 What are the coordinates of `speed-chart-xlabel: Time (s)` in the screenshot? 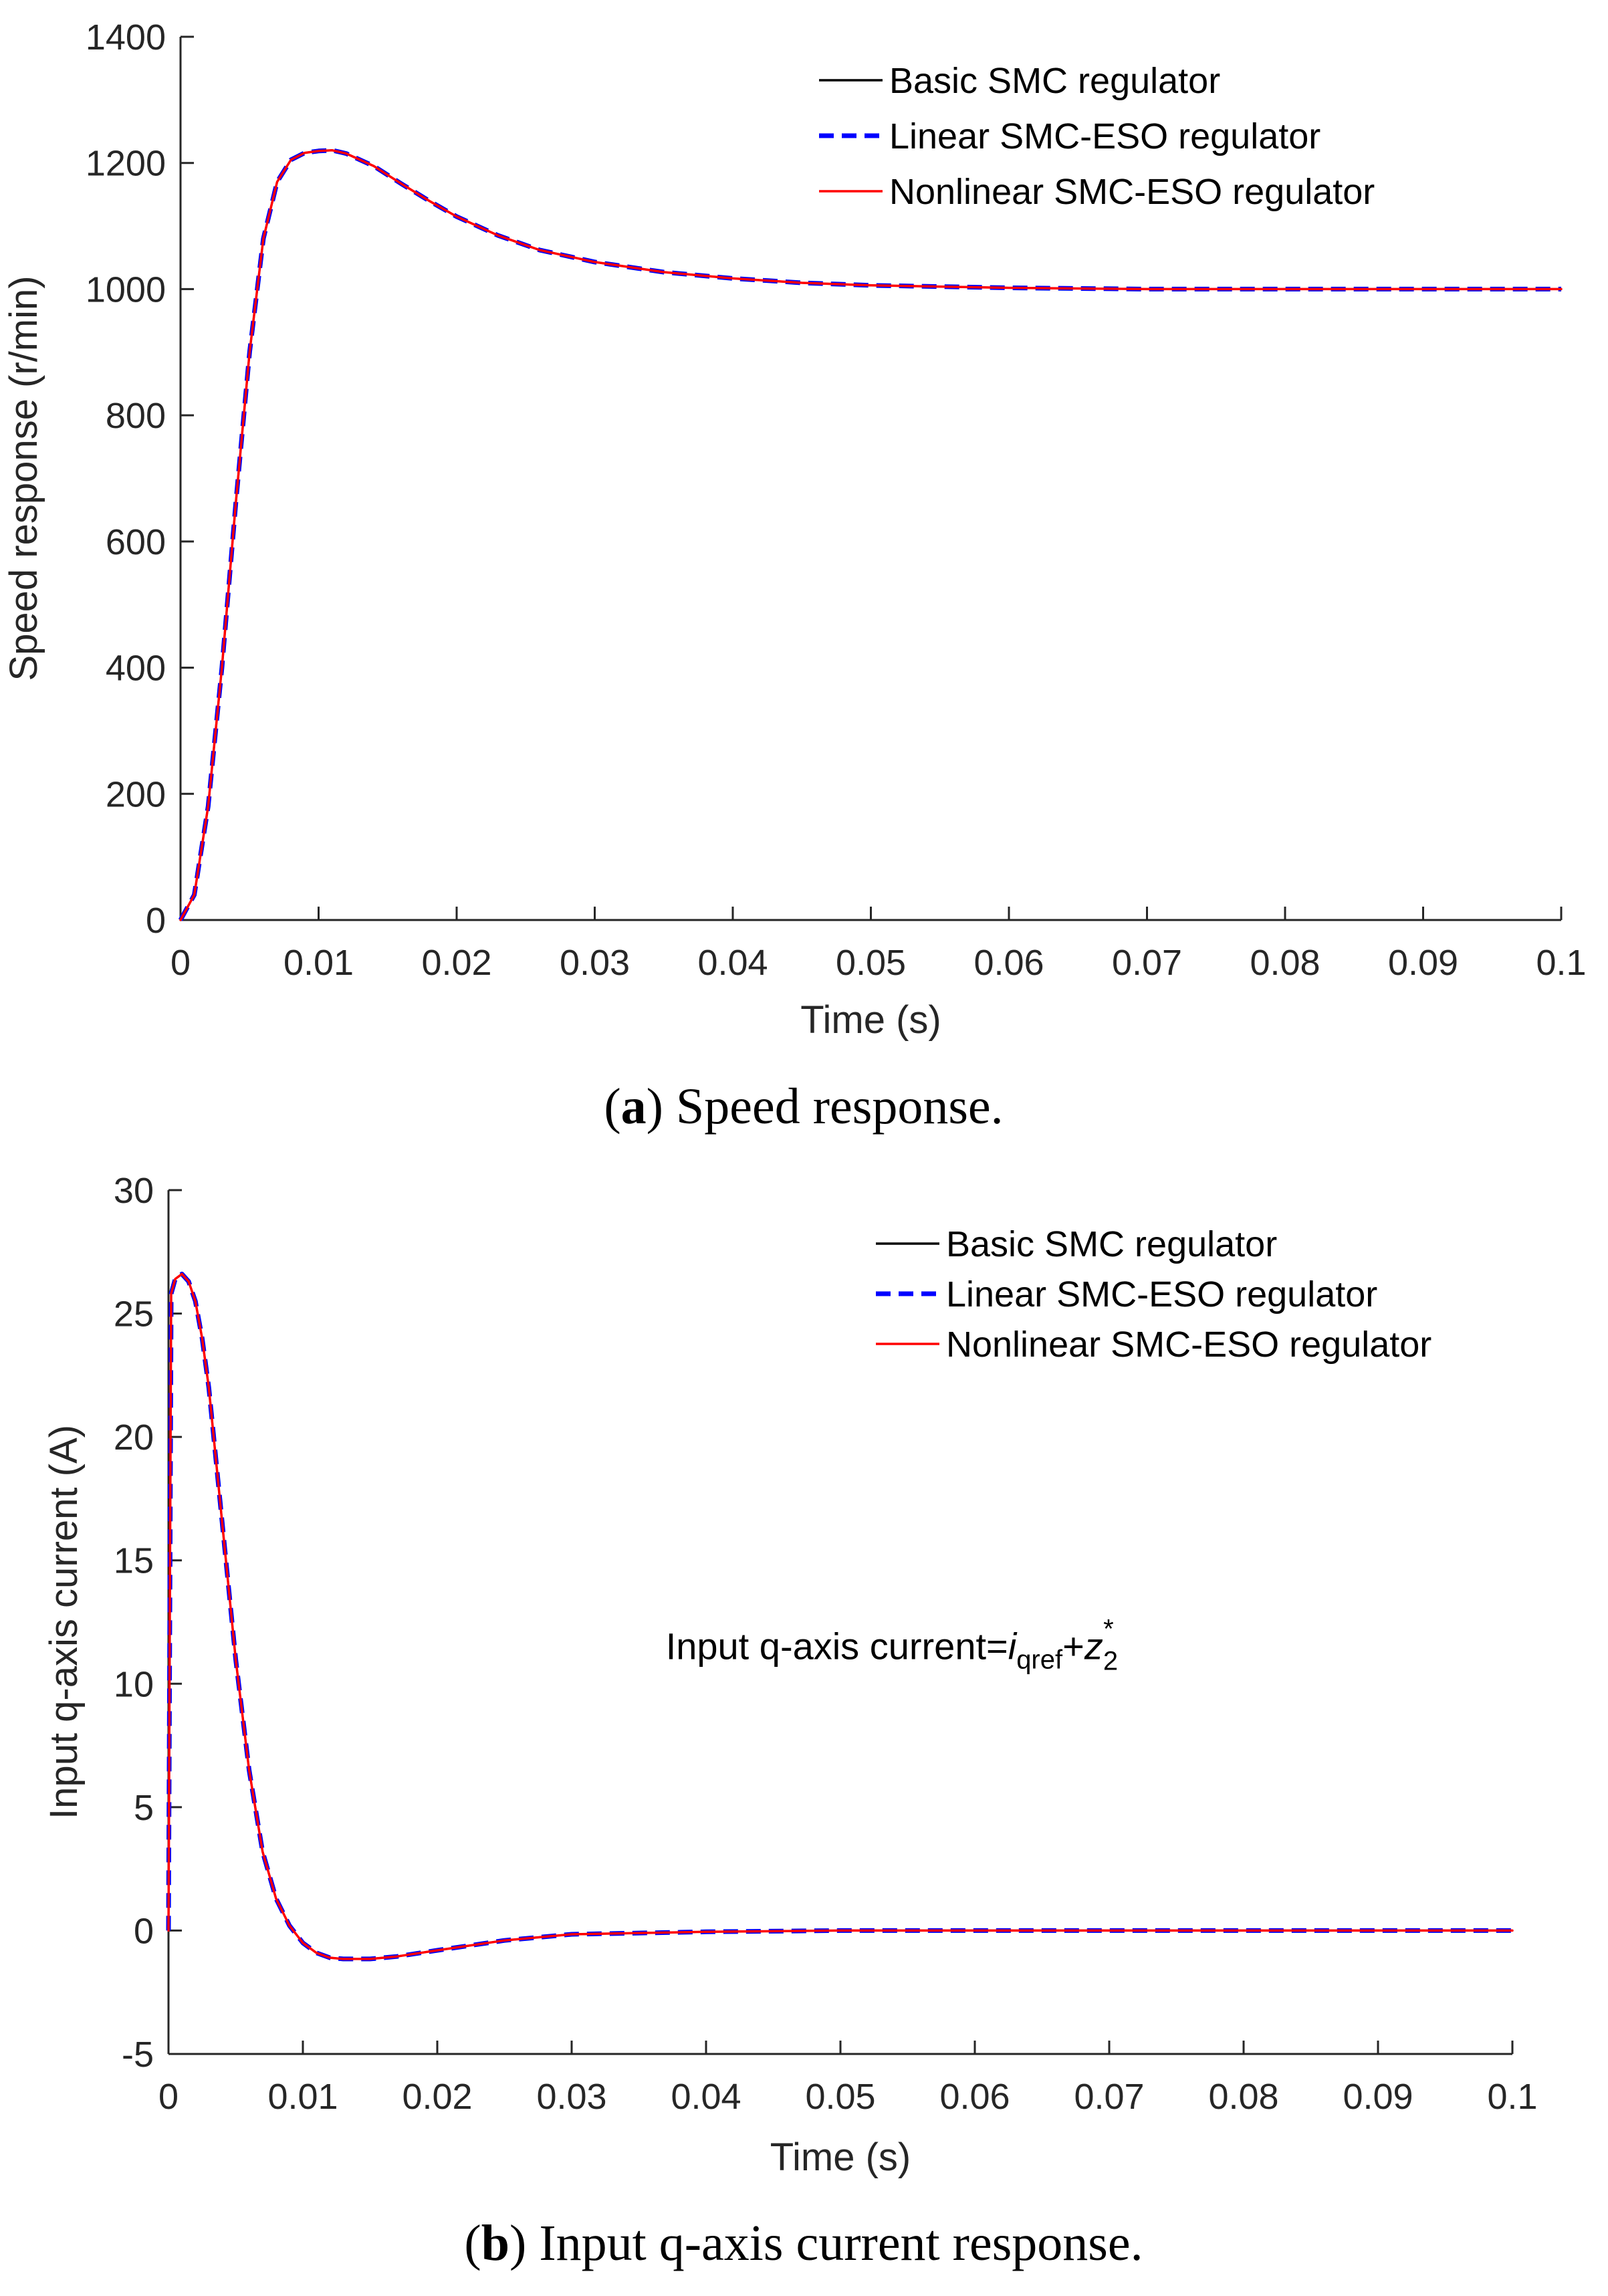 It's located at (870, 1020).